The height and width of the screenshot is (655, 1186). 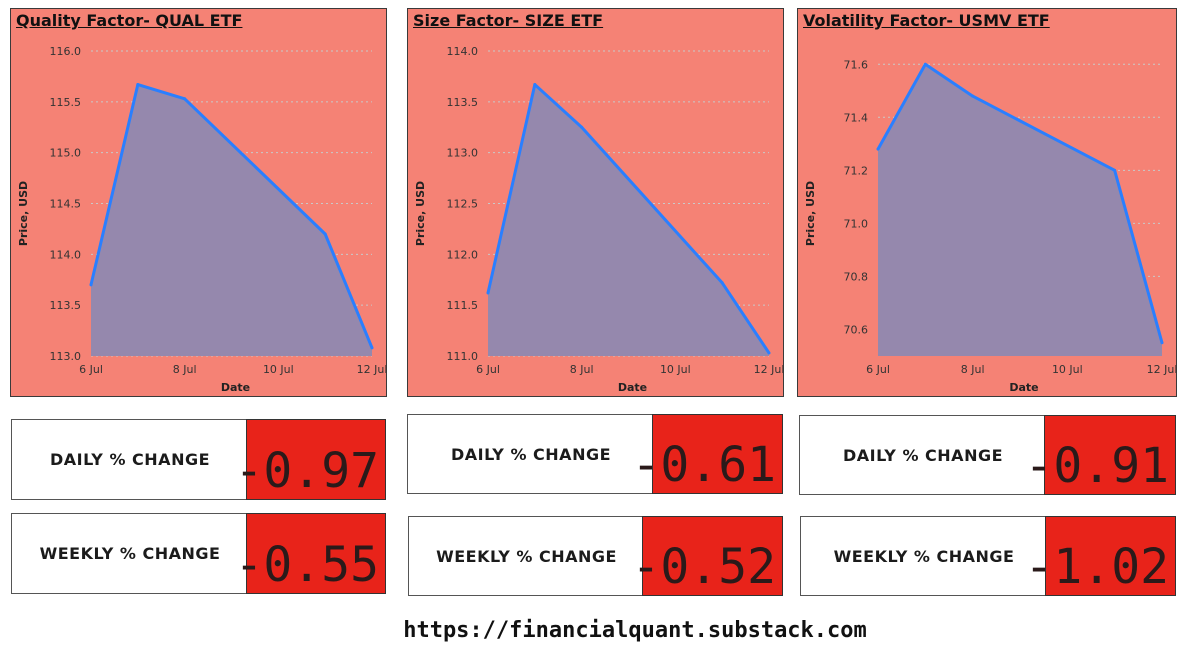 What do you see at coordinates (856, 117) in the screenshot?
I see `y-tick-label: 71.4` at bounding box center [856, 117].